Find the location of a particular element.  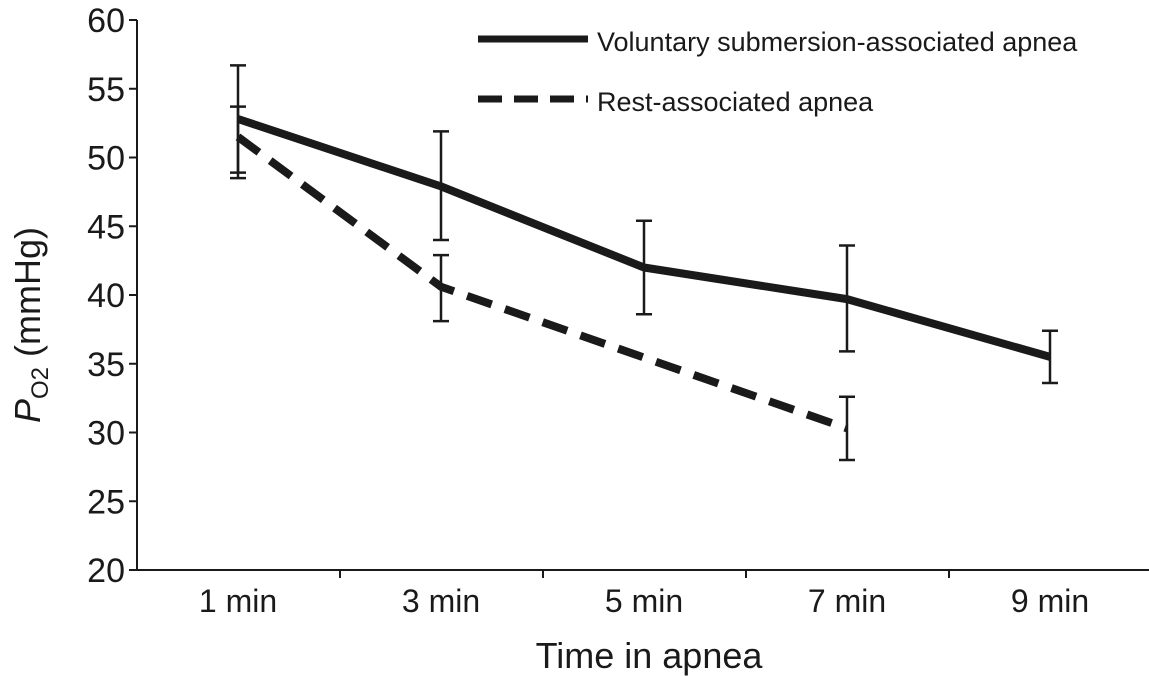

y-tick-label: 30 is located at coordinates (106, 434).